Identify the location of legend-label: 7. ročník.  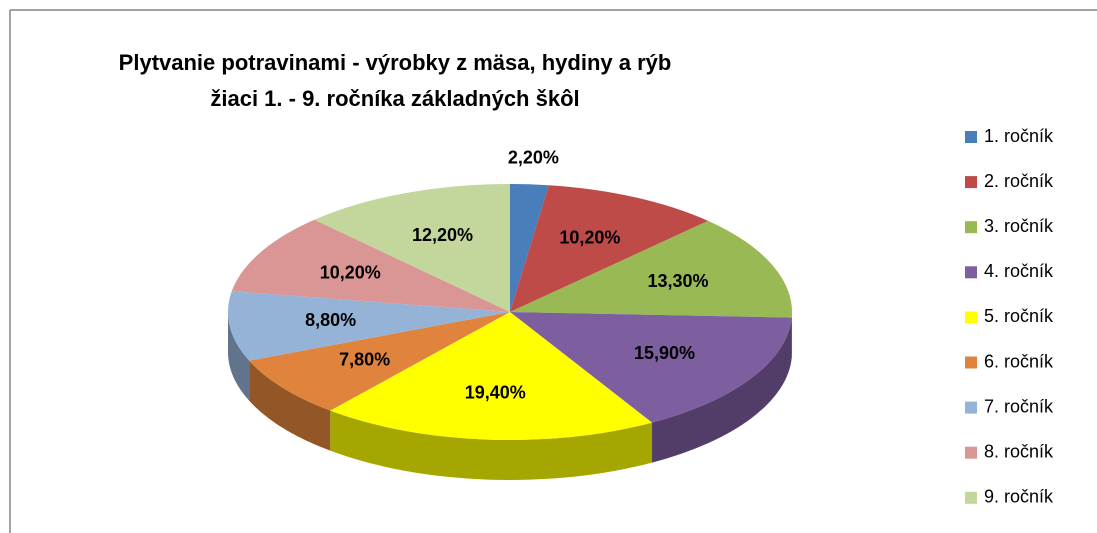
(1019, 406).